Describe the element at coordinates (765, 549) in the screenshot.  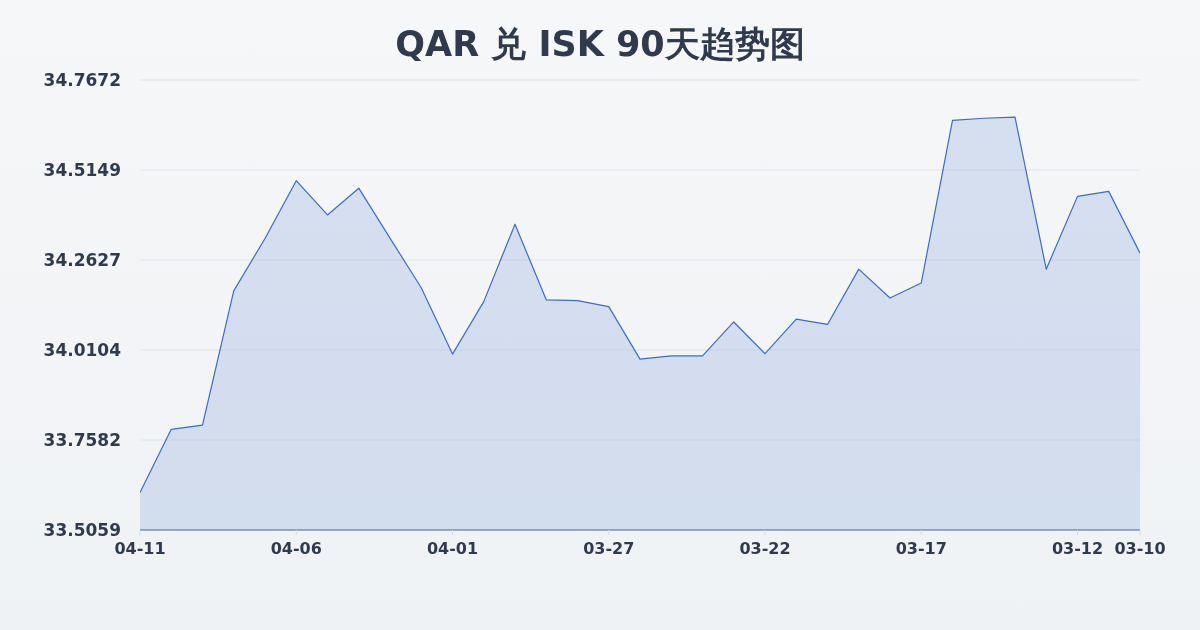
I see `x-tick-label: 03-22` at that location.